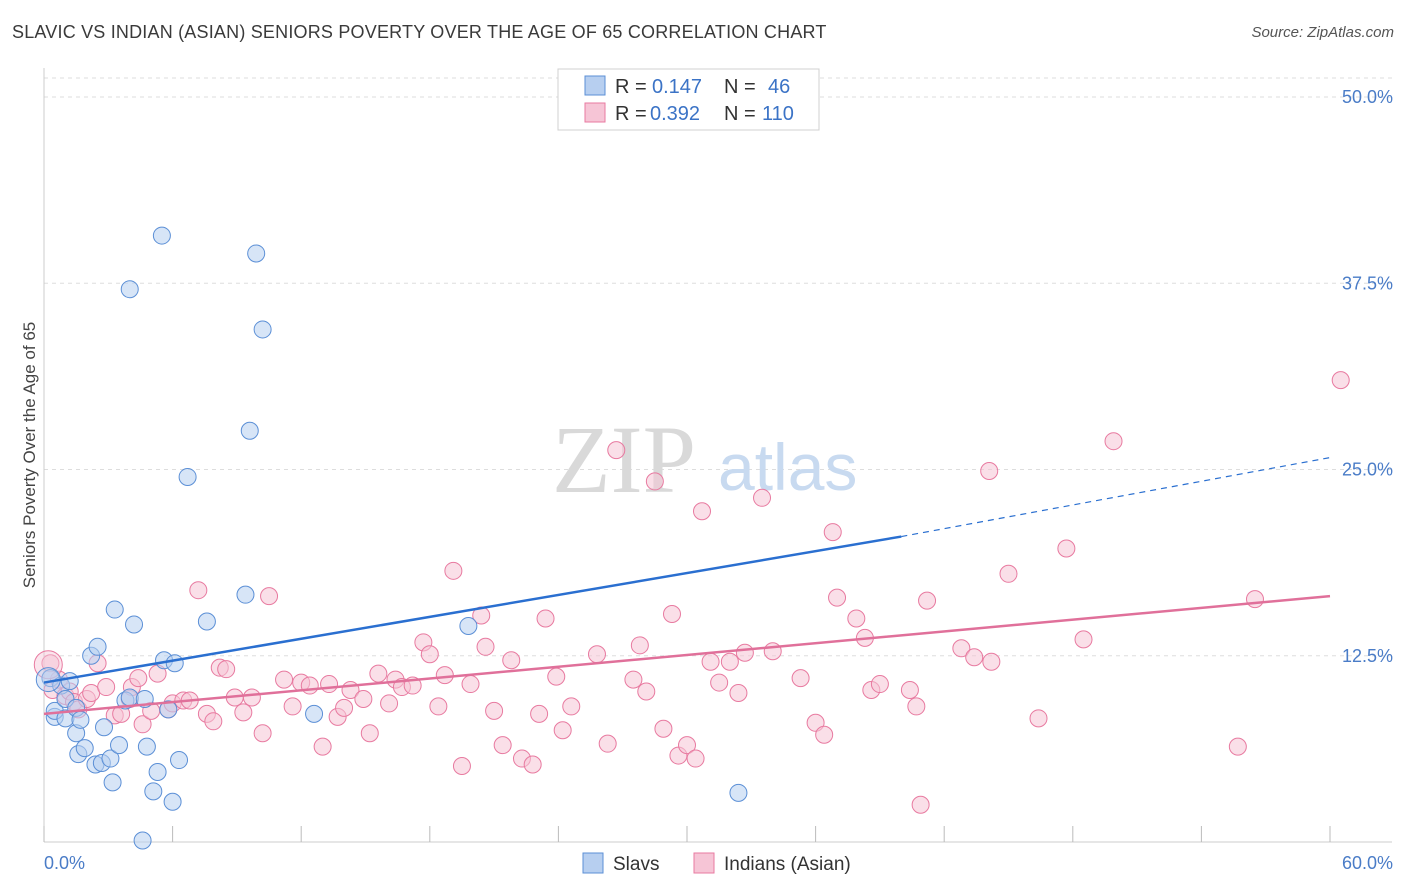 Image resolution: width=1406 pixels, height=892 pixels. Describe the element at coordinates (704, 863) in the screenshot. I see `bottom-legend-swatch-indians` at that location.